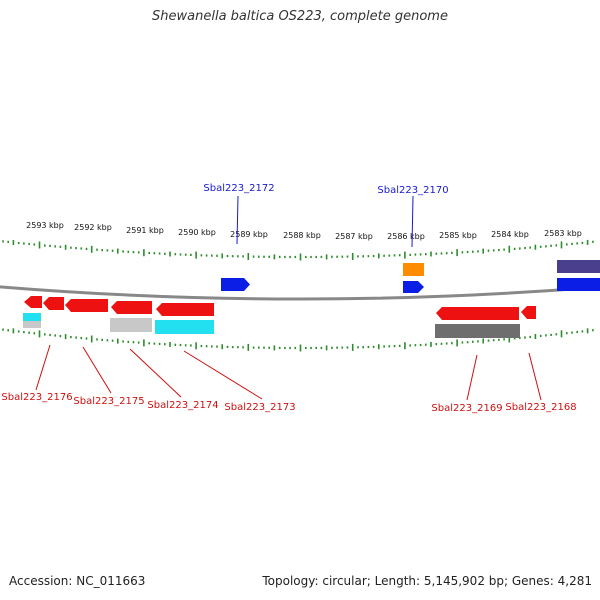  I want to click on scale-label-2589-kbp: 2589 kbp, so click(249, 234).